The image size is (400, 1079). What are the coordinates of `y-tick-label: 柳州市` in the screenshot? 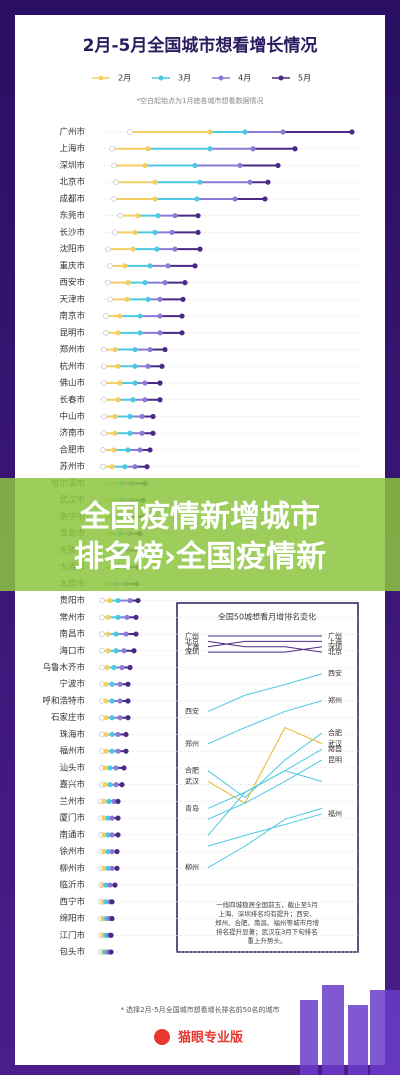 It's located at (72, 868).